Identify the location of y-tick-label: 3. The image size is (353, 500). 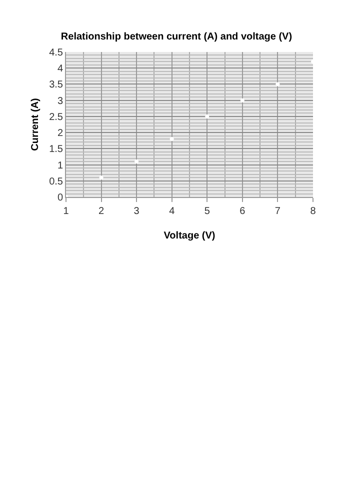
(60, 101).